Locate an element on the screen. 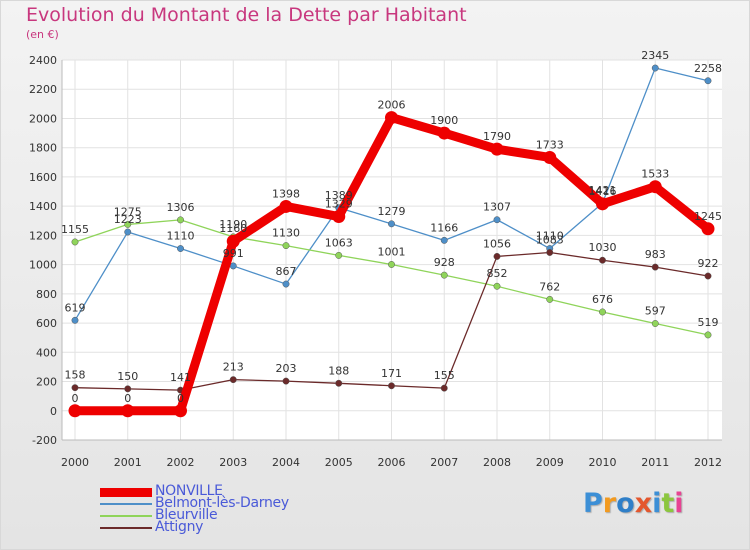  data-label-attigny: 188 is located at coordinates (338, 370).